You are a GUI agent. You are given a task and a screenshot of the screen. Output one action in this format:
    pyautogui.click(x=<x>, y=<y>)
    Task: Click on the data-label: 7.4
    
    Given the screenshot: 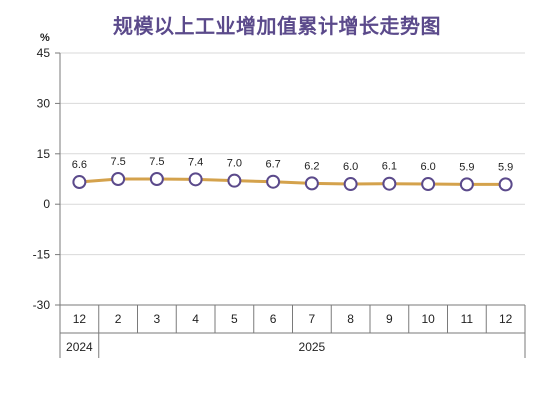 What is the action you would take?
    pyautogui.click(x=195, y=162)
    